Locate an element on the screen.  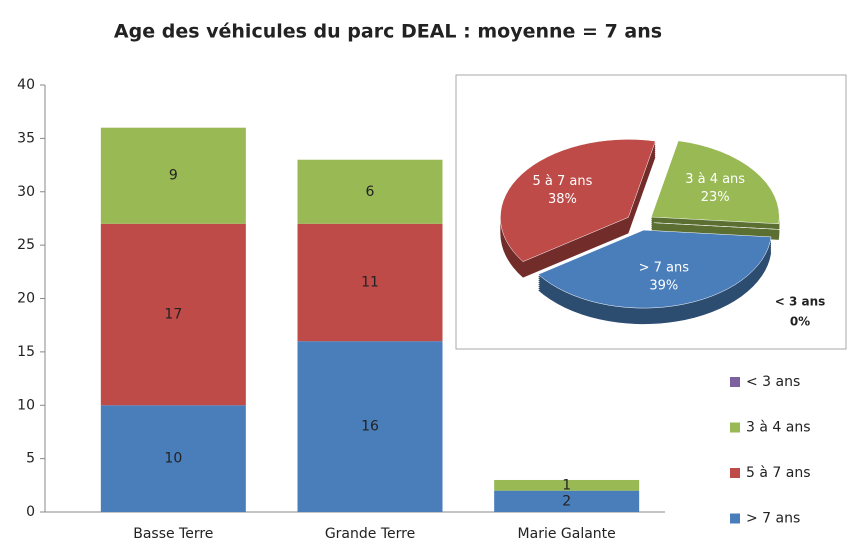
slice-value-label: 23% is located at coordinates (715, 197).